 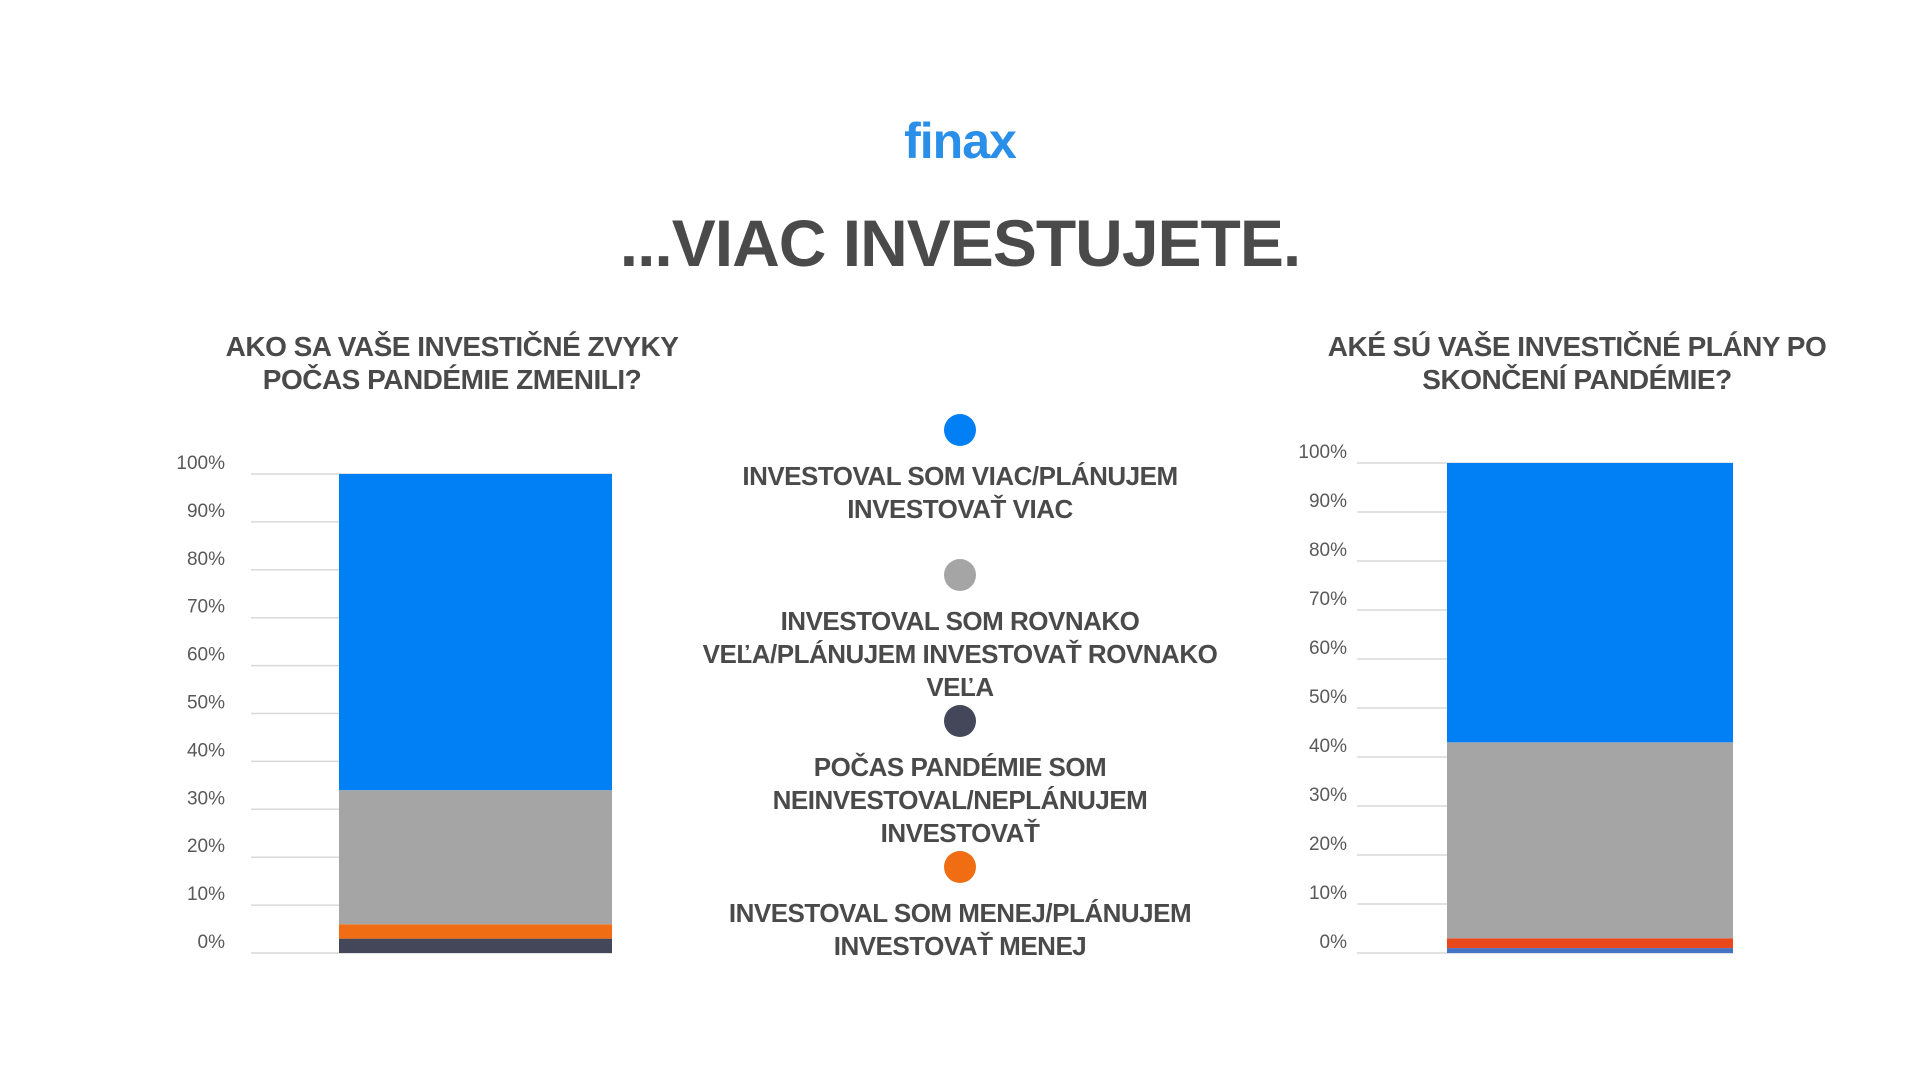 I want to click on brand-logo: finax, so click(x=960, y=141).